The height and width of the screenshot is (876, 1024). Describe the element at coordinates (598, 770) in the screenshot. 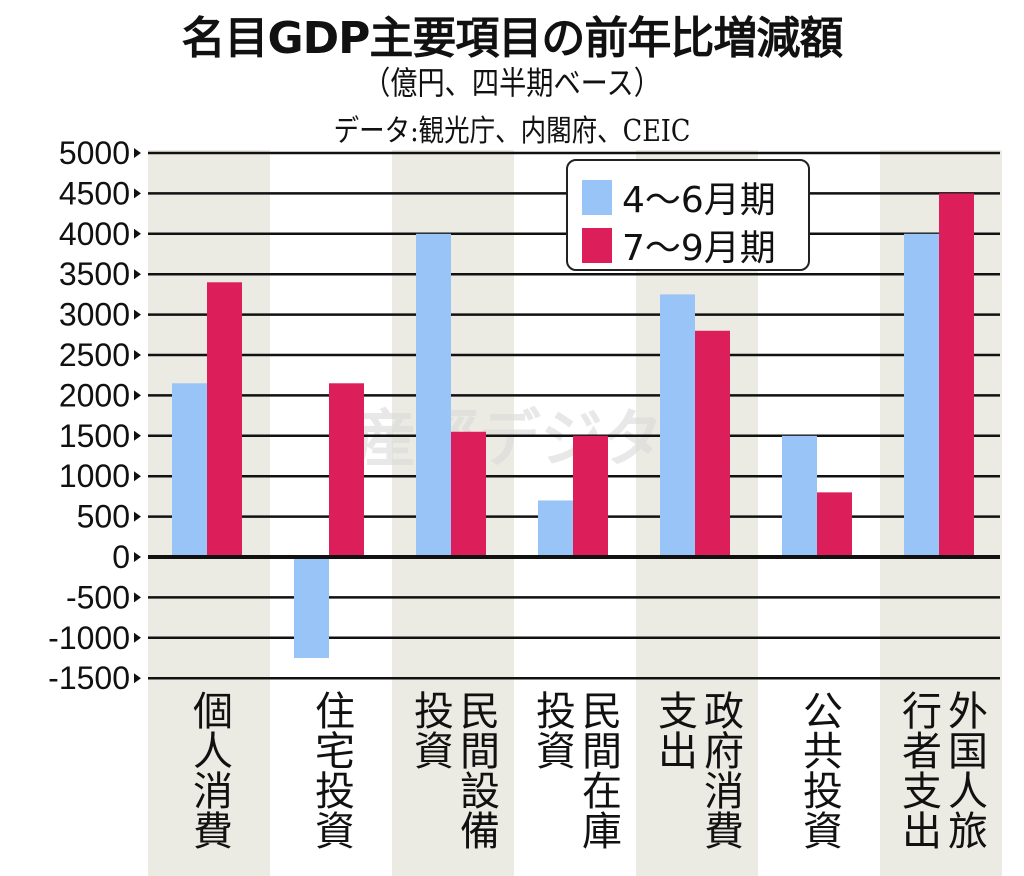

I see `category-line: 民間在庫` at that location.